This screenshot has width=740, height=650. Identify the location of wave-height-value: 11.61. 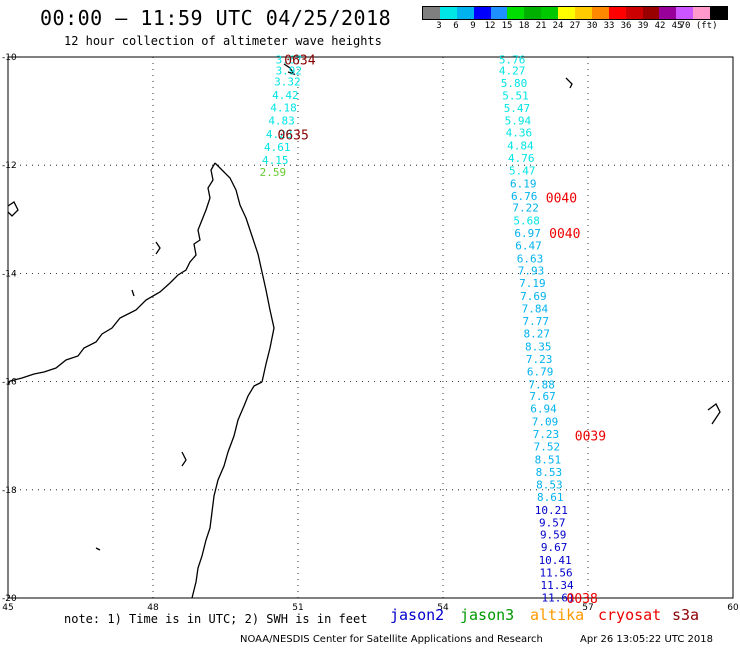
(557, 597).